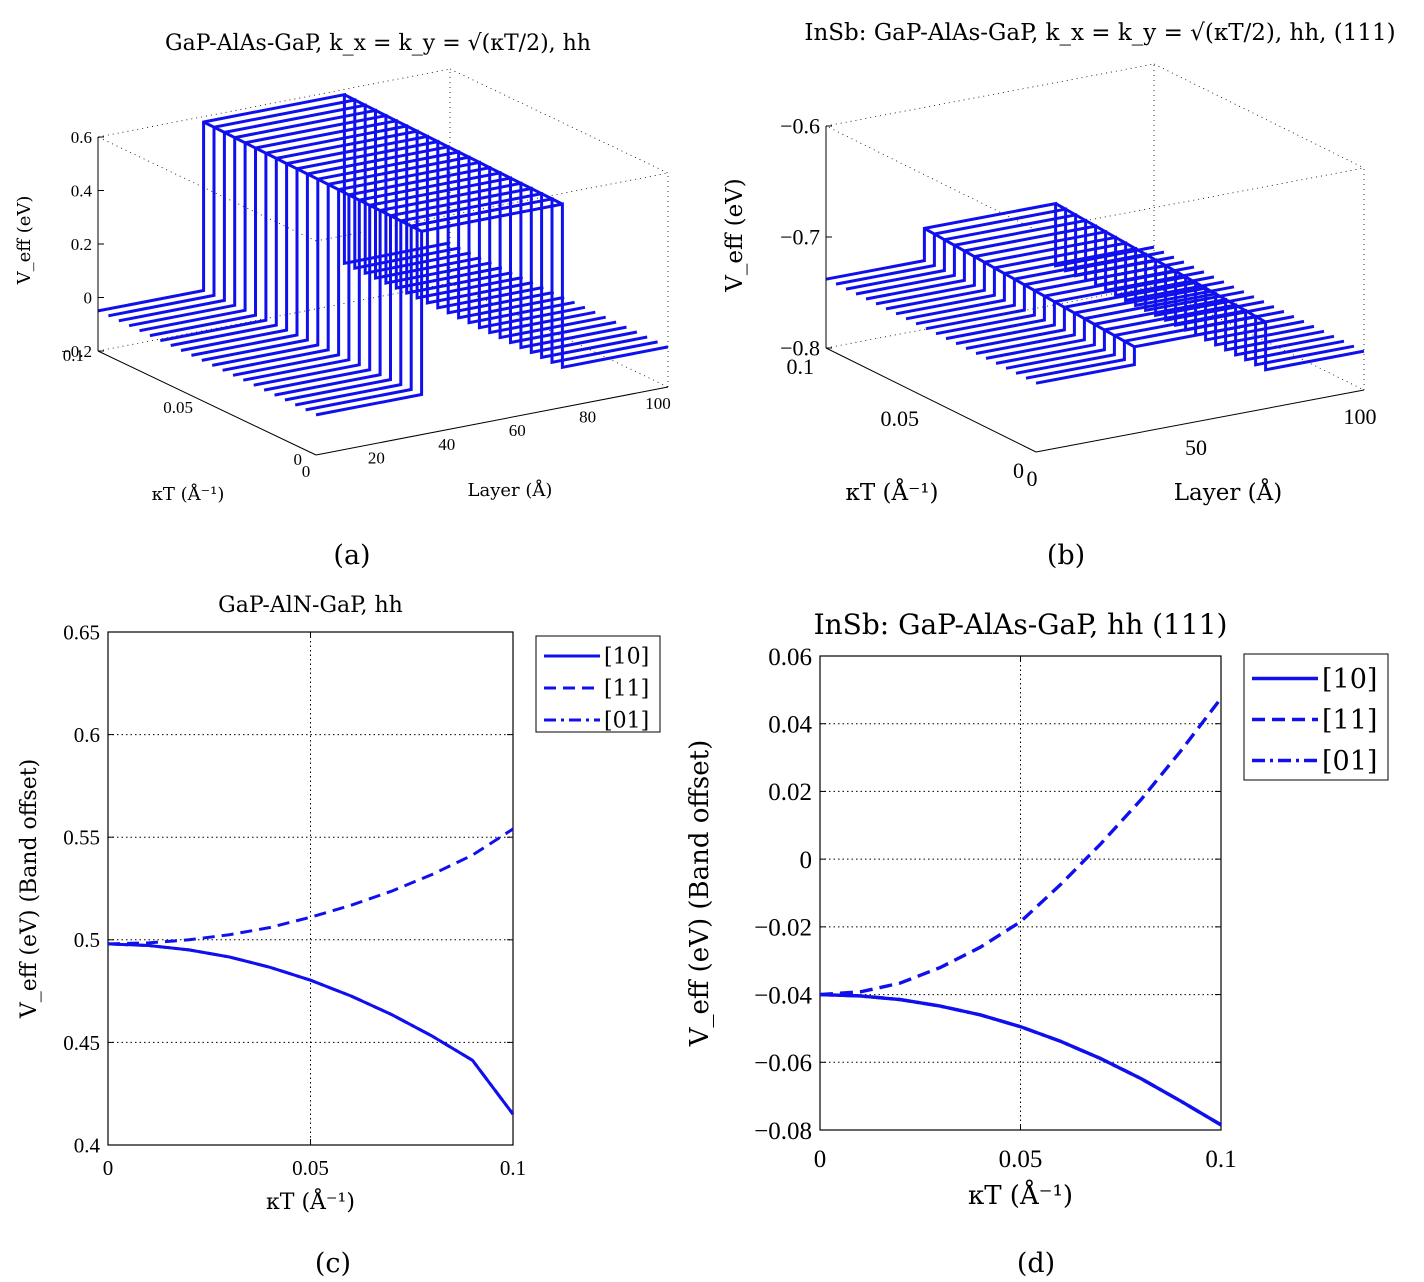 The height and width of the screenshot is (1282, 1424). I want to click on panelD-legend: [10] [11] [01], so click(1316, 717).